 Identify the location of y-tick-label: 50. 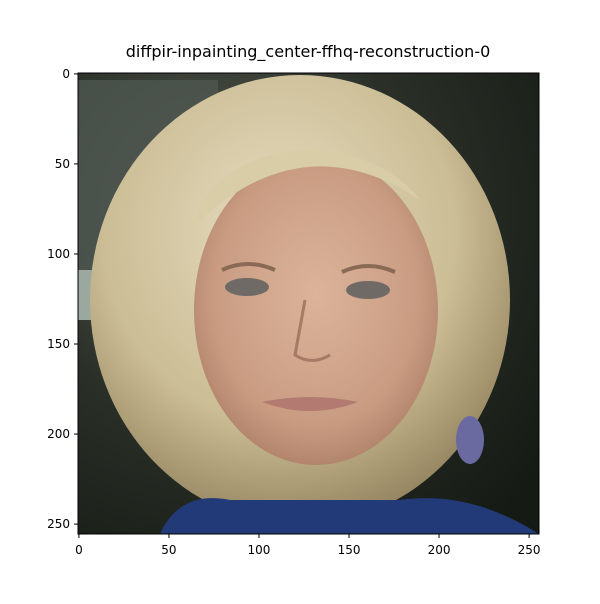
(62, 164).